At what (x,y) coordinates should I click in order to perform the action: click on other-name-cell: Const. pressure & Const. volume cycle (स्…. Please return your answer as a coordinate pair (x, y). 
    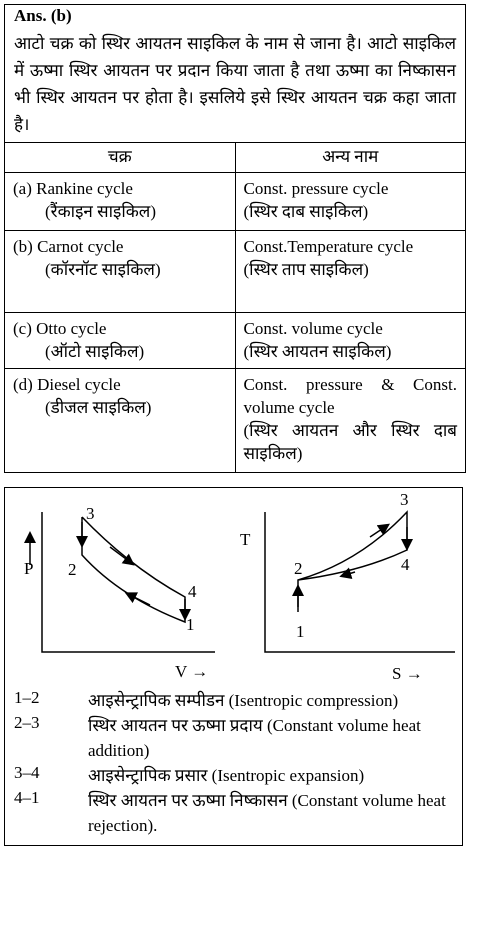
    Looking at the image, I should click on (350, 420).